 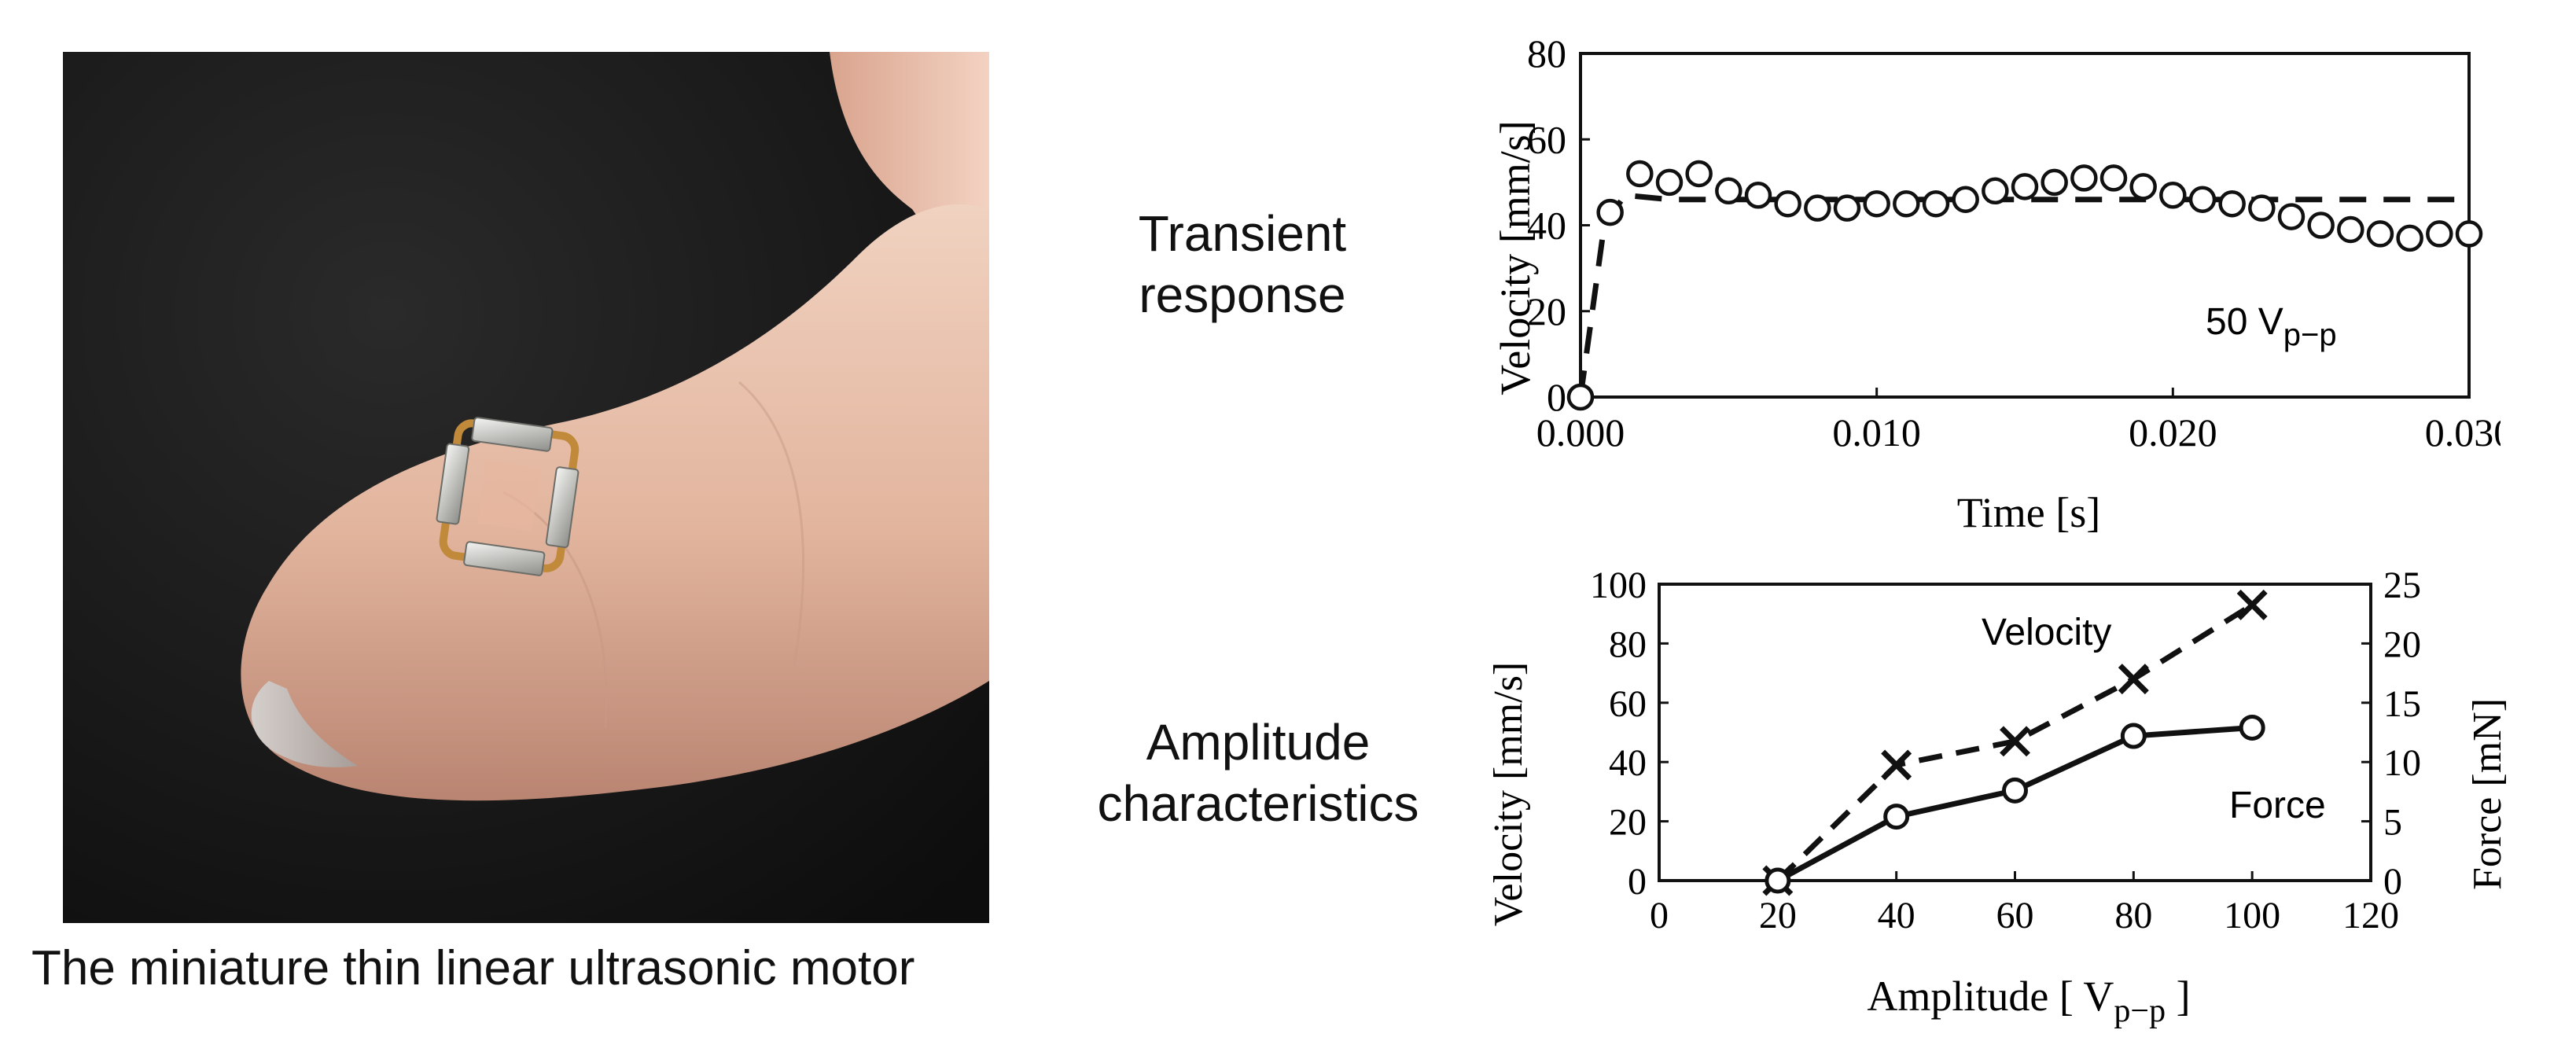 I want to click on amplitude-y2-tick-label: 25, so click(x=2402, y=585).